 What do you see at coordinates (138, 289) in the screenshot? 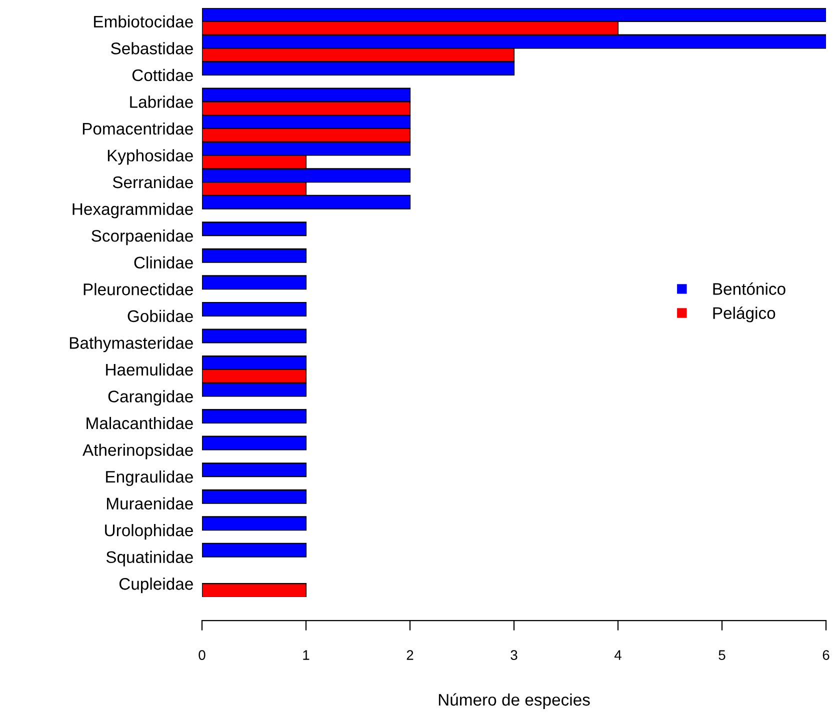
I see `y-tick-label: Pleuronectidae` at bounding box center [138, 289].